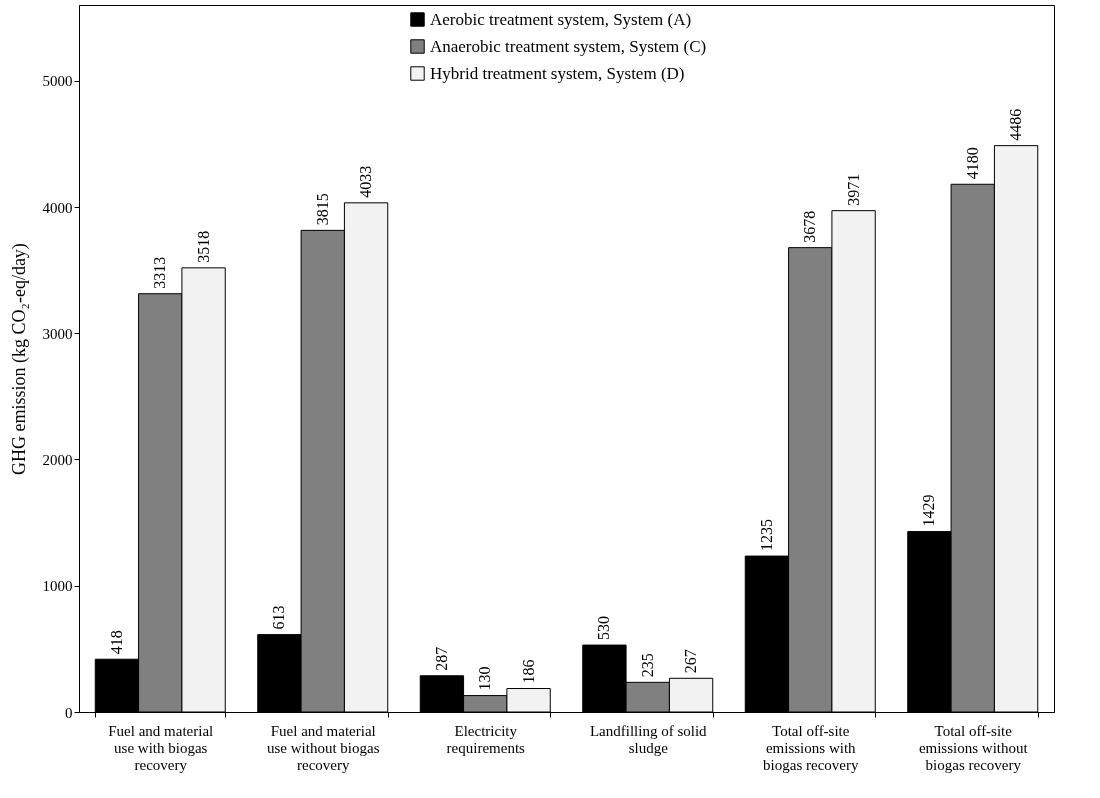 Image resolution: width=1100 pixels, height=798 pixels. What do you see at coordinates (203, 246) in the screenshot?
I see `data-label: 3518` at bounding box center [203, 246].